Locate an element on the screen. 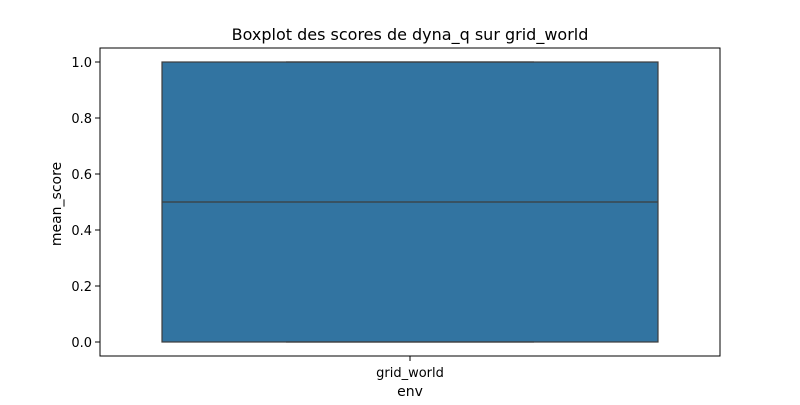 The width and height of the screenshot is (800, 405). y-tick-label: 0.8 is located at coordinates (81, 119).